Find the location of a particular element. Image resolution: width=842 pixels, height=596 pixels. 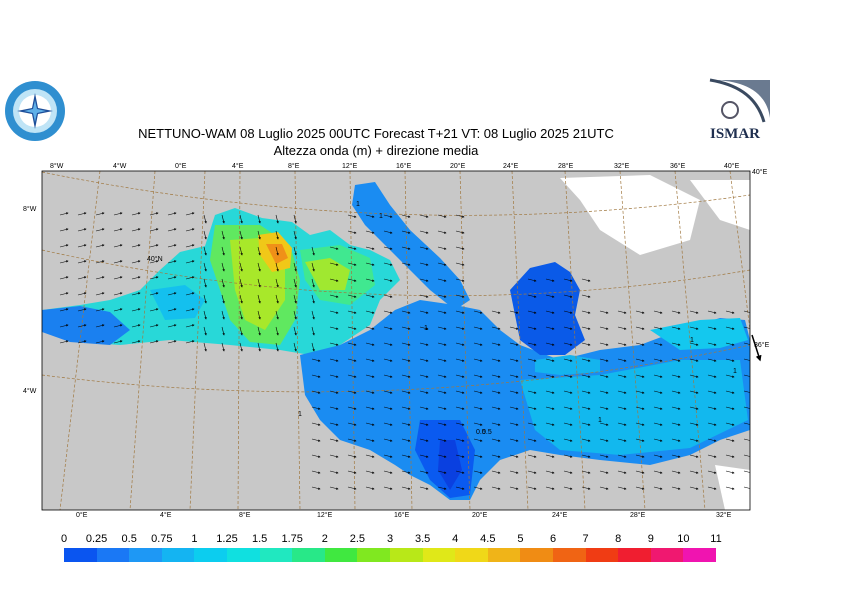

chart-subtitle: Altezza onda (m) + direzione media is located at coordinates (376, 150).